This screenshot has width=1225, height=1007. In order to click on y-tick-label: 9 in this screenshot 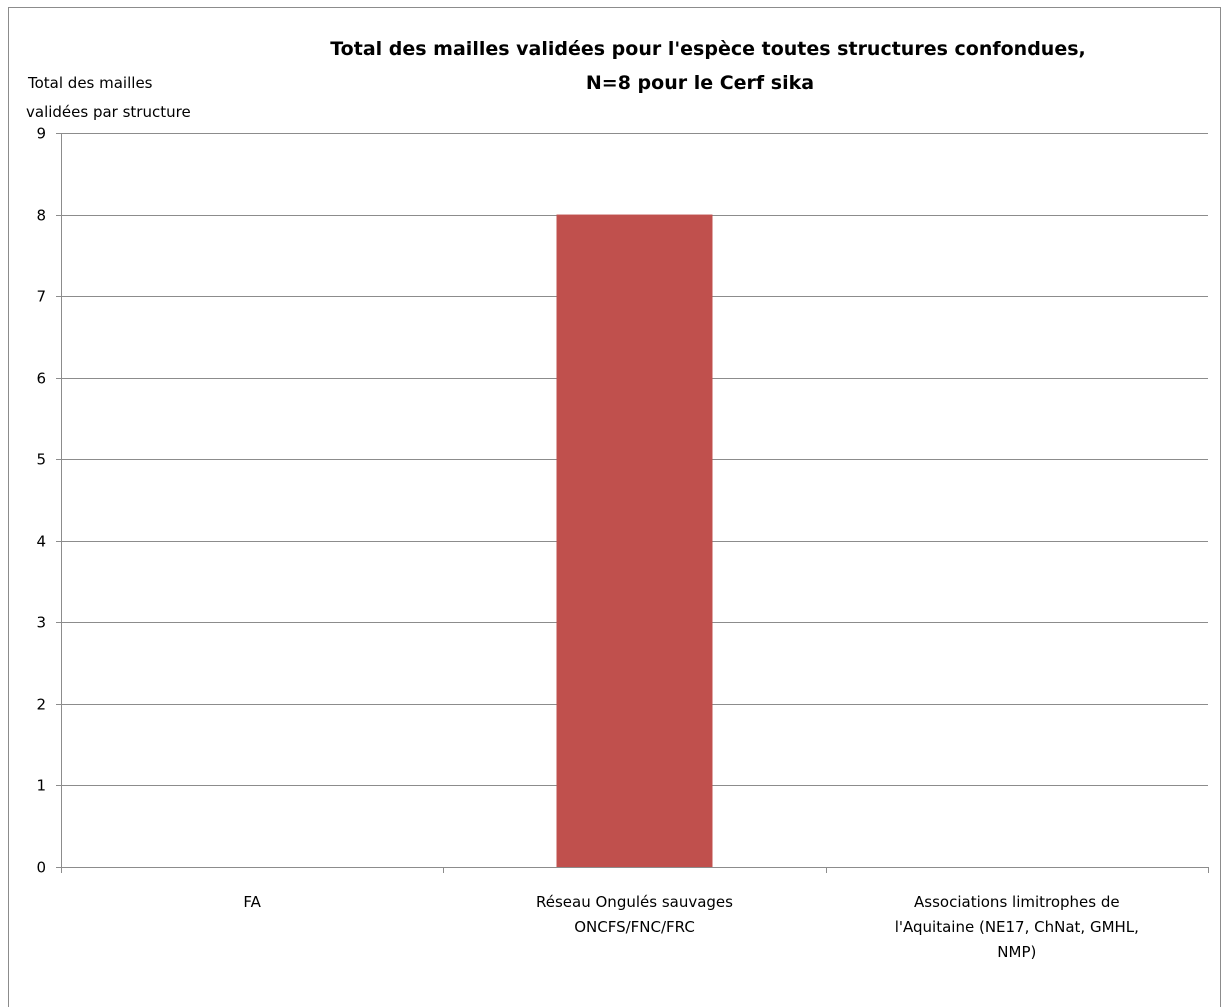, I will do `click(41, 134)`.